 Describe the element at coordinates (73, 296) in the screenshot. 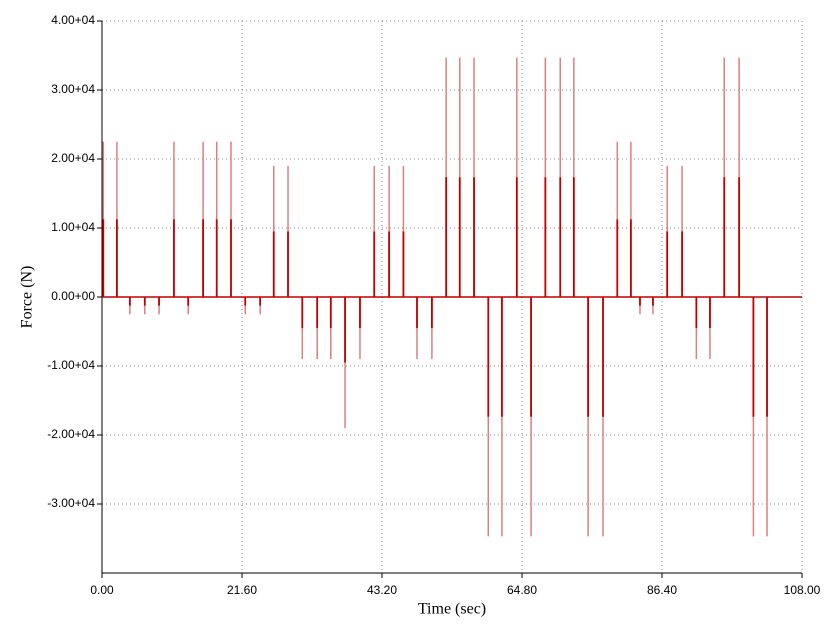

I see `y-tick-label: 0.00+00` at that location.